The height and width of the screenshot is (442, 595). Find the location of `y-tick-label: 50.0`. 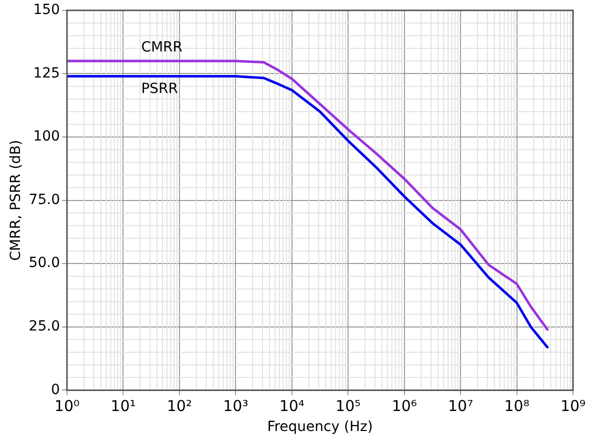

y-tick-label: 50.0 is located at coordinates (44, 263).